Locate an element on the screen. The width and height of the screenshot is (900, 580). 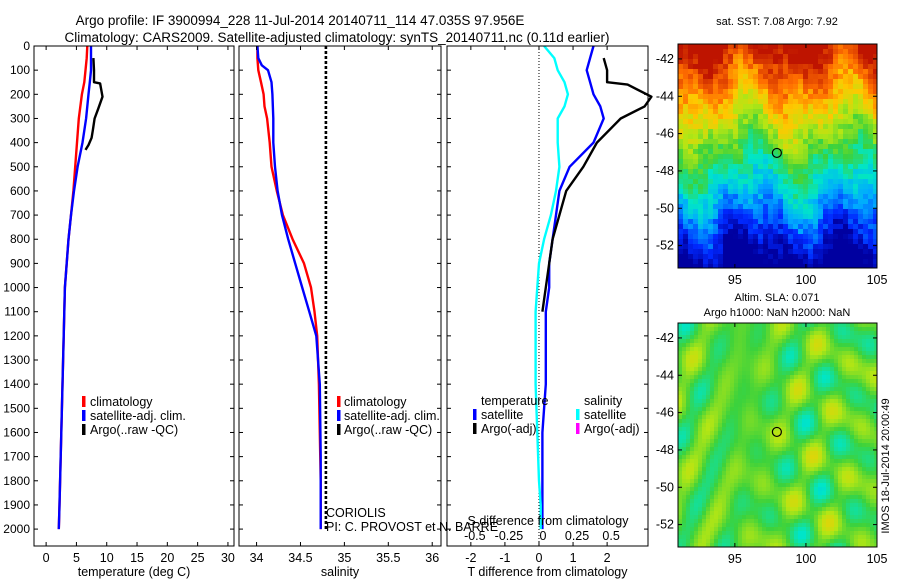
y-tick-label: -44 is located at coordinates (665, 375).